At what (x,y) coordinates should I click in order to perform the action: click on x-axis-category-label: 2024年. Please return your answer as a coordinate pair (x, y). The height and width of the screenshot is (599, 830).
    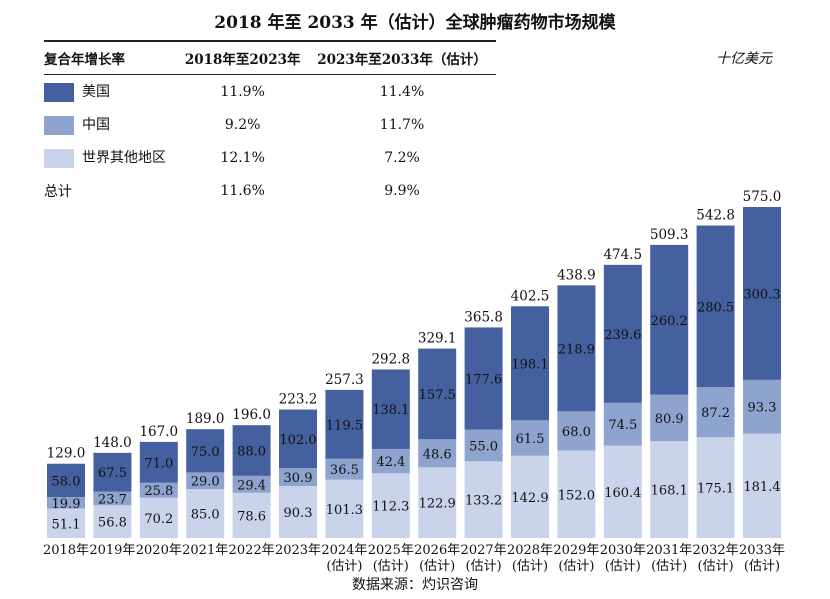
    Looking at the image, I should click on (344, 550).